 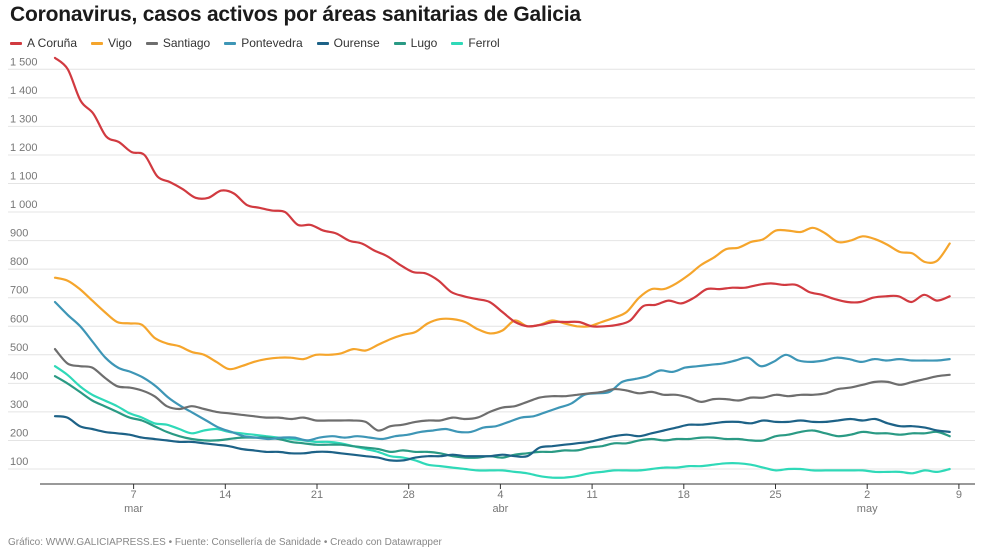 What do you see at coordinates (24, 148) in the screenshot?
I see `y-tick-label: 1 200` at bounding box center [24, 148].